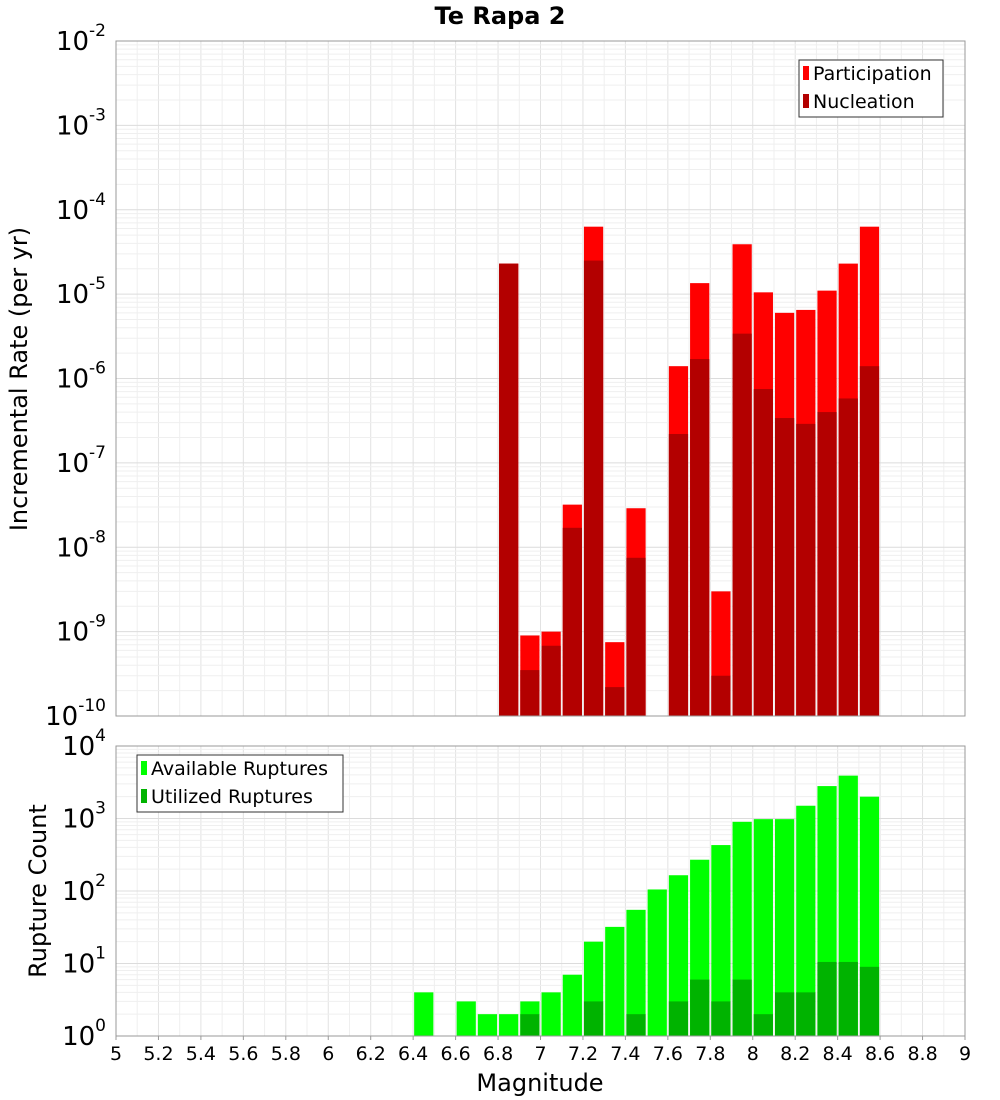 This screenshot has height=1100, width=1000. I want to click on x-tick-label: 6.4, so click(413, 1054).